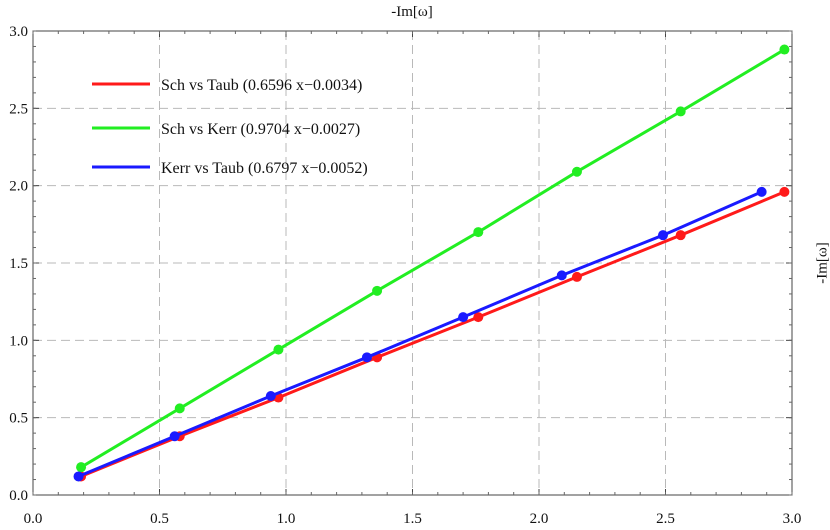  I want to click on y-tick-label: 0.5, so click(18, 419).